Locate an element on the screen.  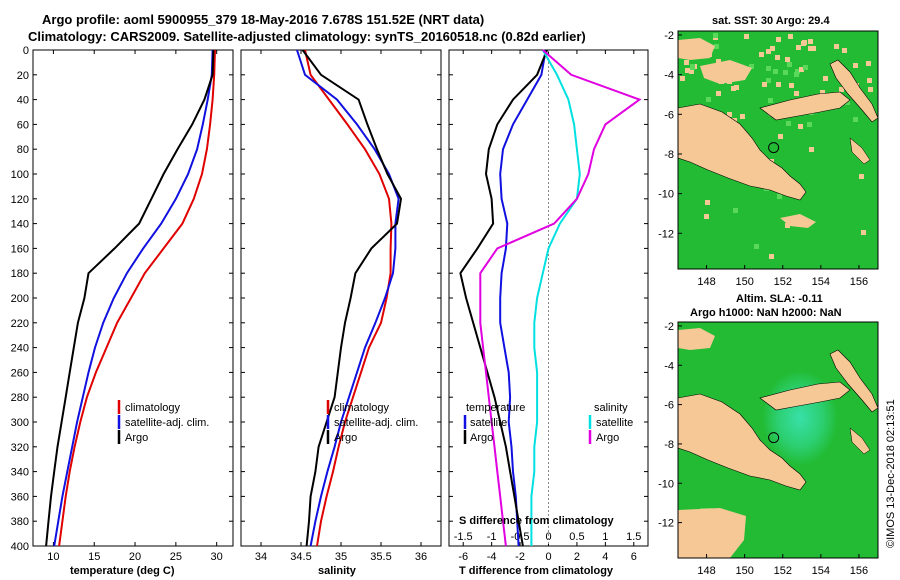
salinity-lines is located at coordinates (349, 298).